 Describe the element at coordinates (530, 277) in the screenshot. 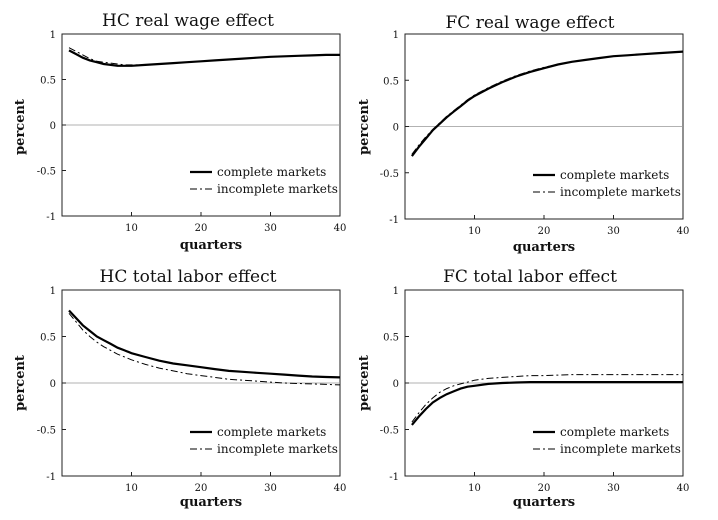

I see `chart-title: FC total labor effect` at that location.